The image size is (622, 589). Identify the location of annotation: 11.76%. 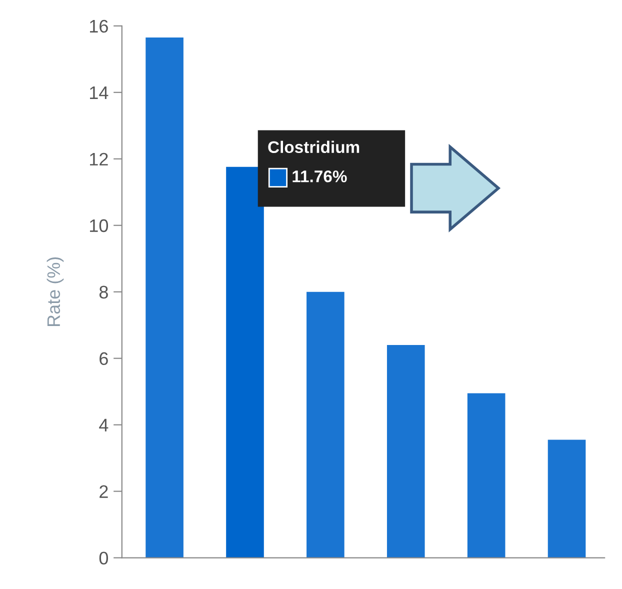
(319, 176).